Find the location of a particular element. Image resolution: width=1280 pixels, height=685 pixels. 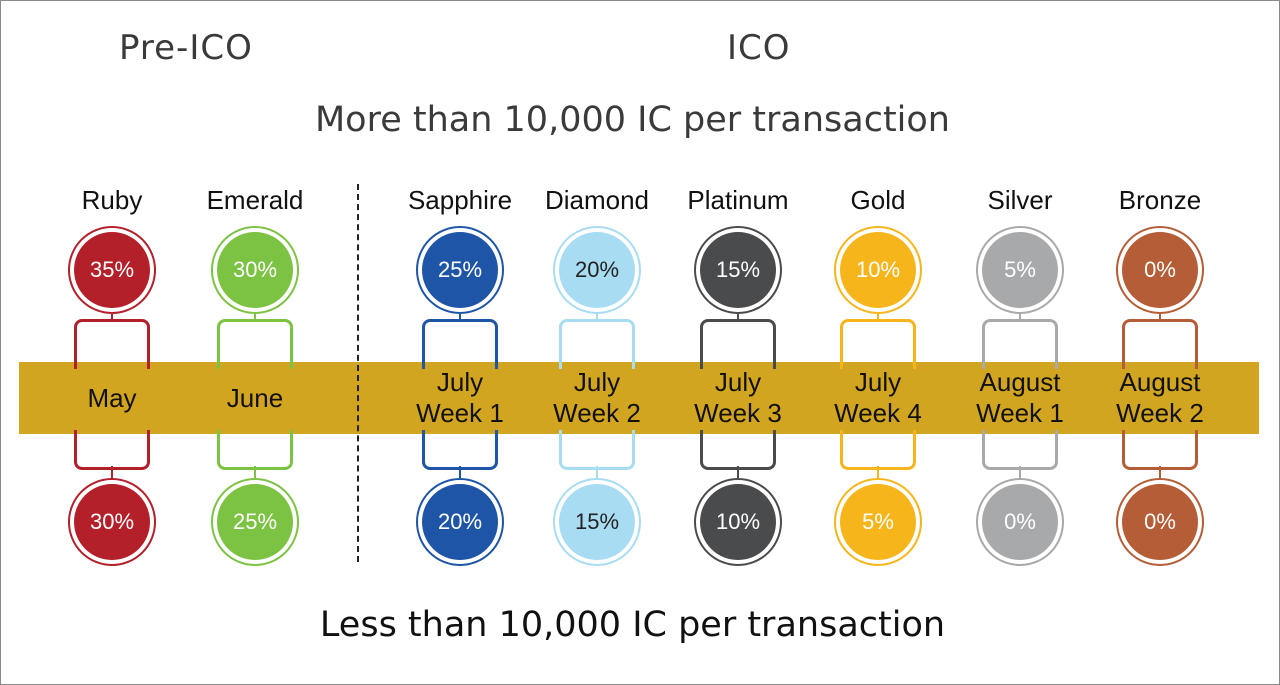

bonus-over-10k-badge: 35% is located at coordinates (112, 270).